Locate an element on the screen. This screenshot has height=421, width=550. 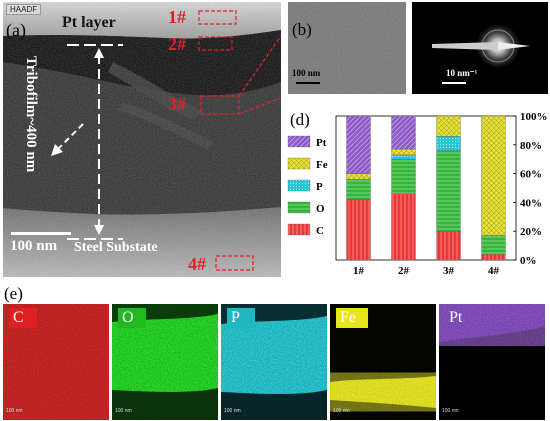
y-tick-label: 0% is located at coordinates (528, 261).